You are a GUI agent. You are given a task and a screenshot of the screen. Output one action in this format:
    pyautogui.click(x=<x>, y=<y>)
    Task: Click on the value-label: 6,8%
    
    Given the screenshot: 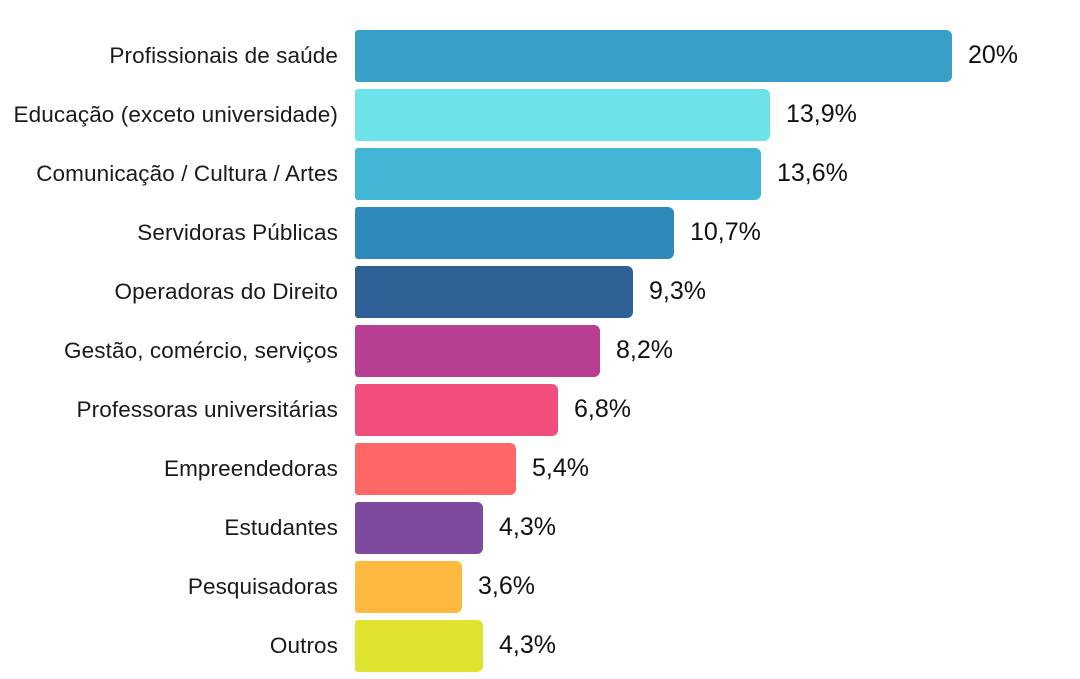 What is the action you would take?
    pyautogui.click(x=602, y=409)
    